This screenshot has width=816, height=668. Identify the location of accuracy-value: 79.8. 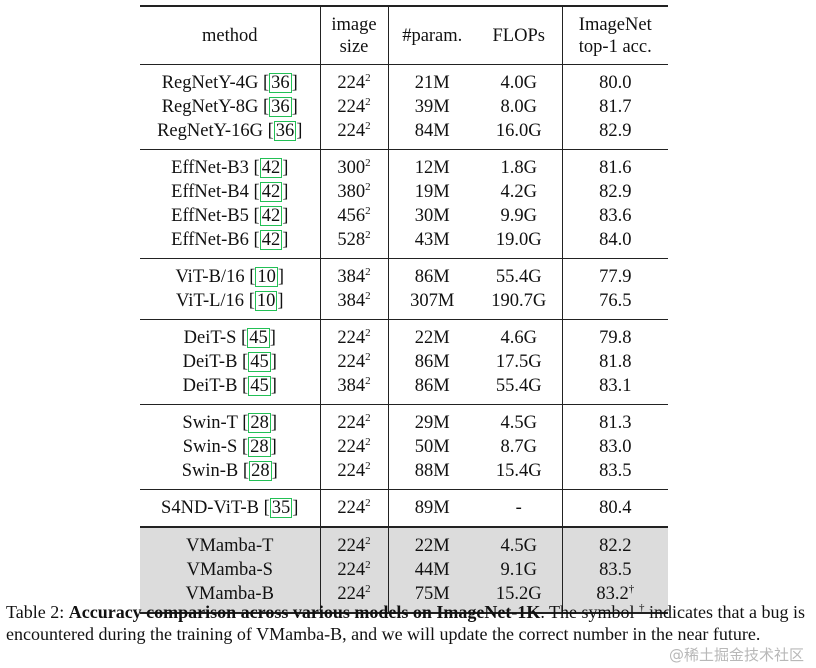
(615, 338).